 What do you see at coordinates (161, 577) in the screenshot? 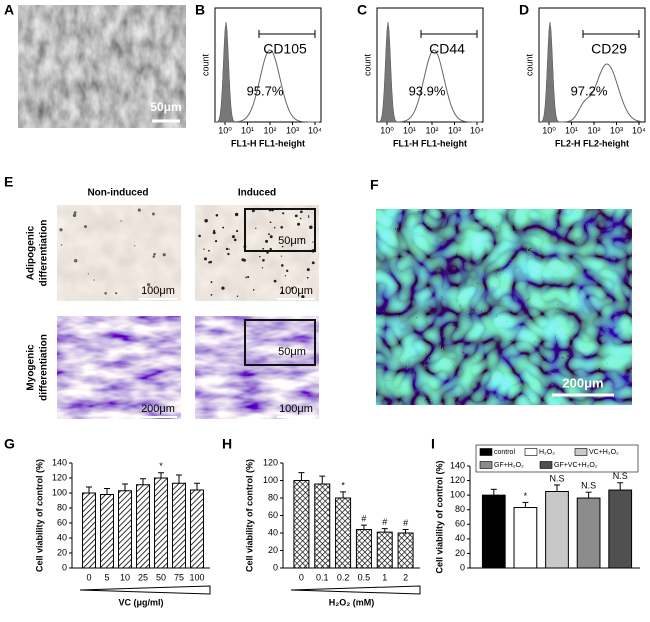
I see `x-tick-label: 50` at bounding box center [161, 577].